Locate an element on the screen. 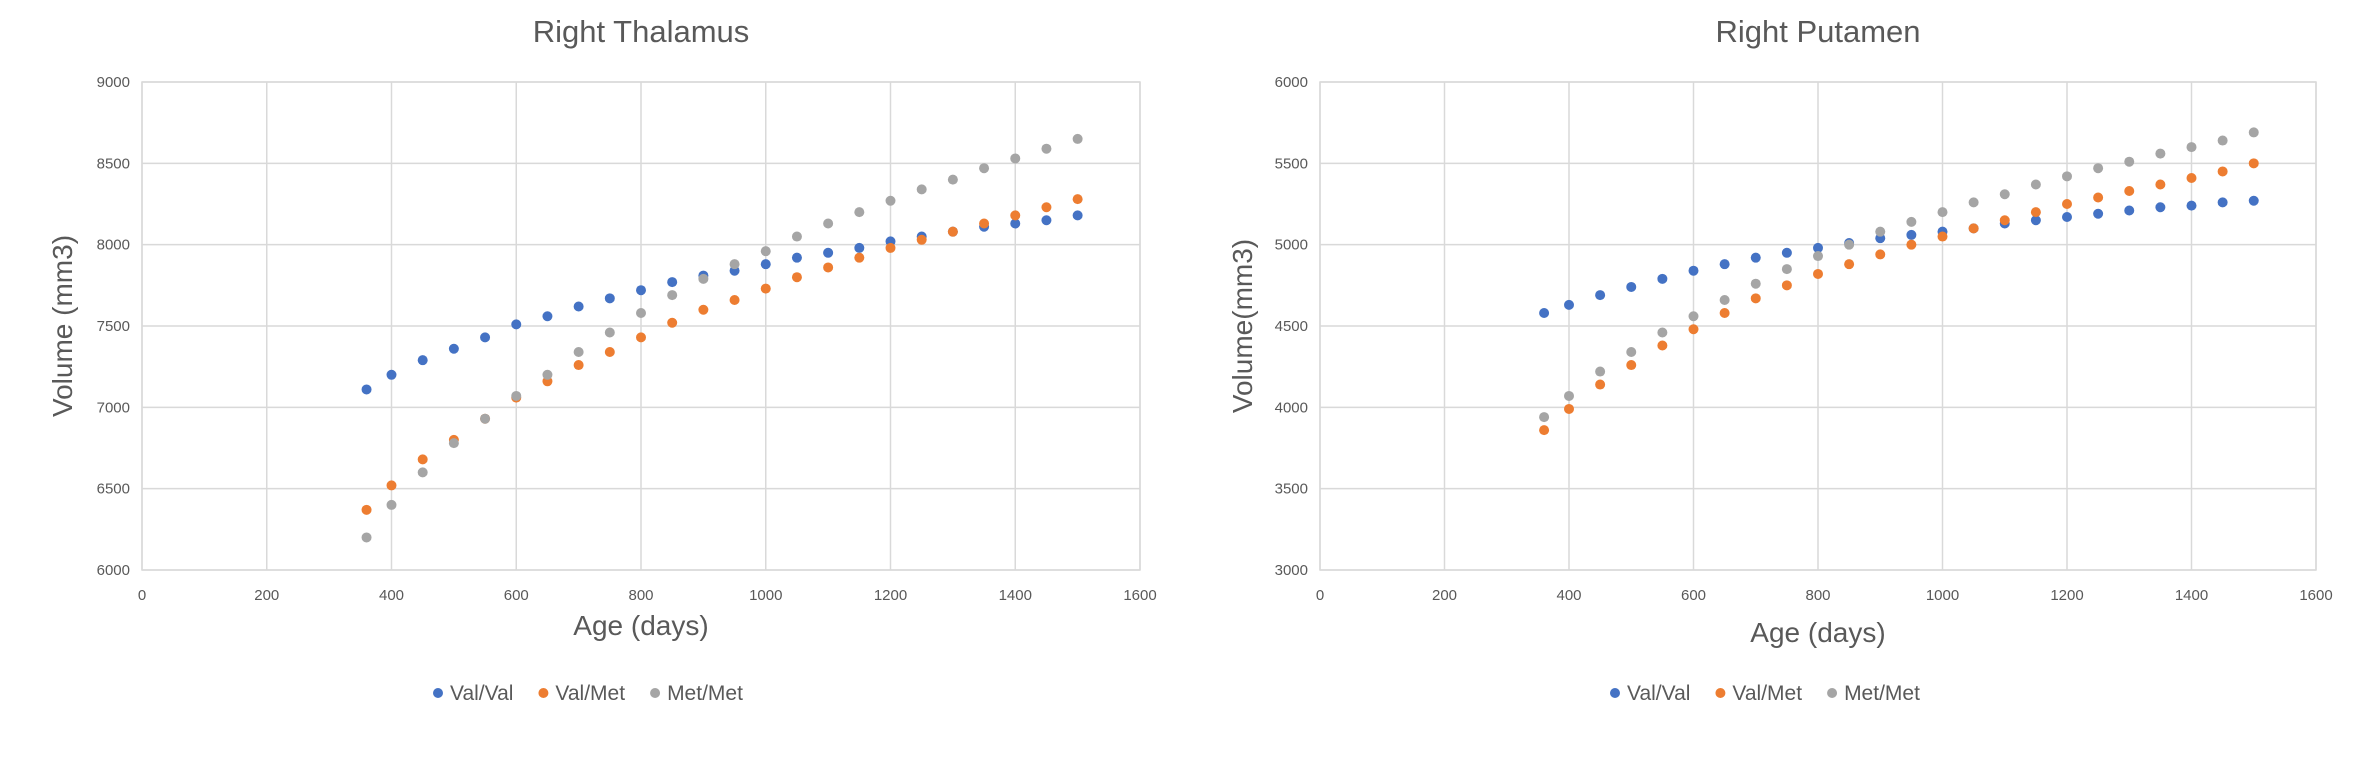 This screenshot has height=758, width=2372. y-tick-label: 4500 is located at coordinates (1291, 326).